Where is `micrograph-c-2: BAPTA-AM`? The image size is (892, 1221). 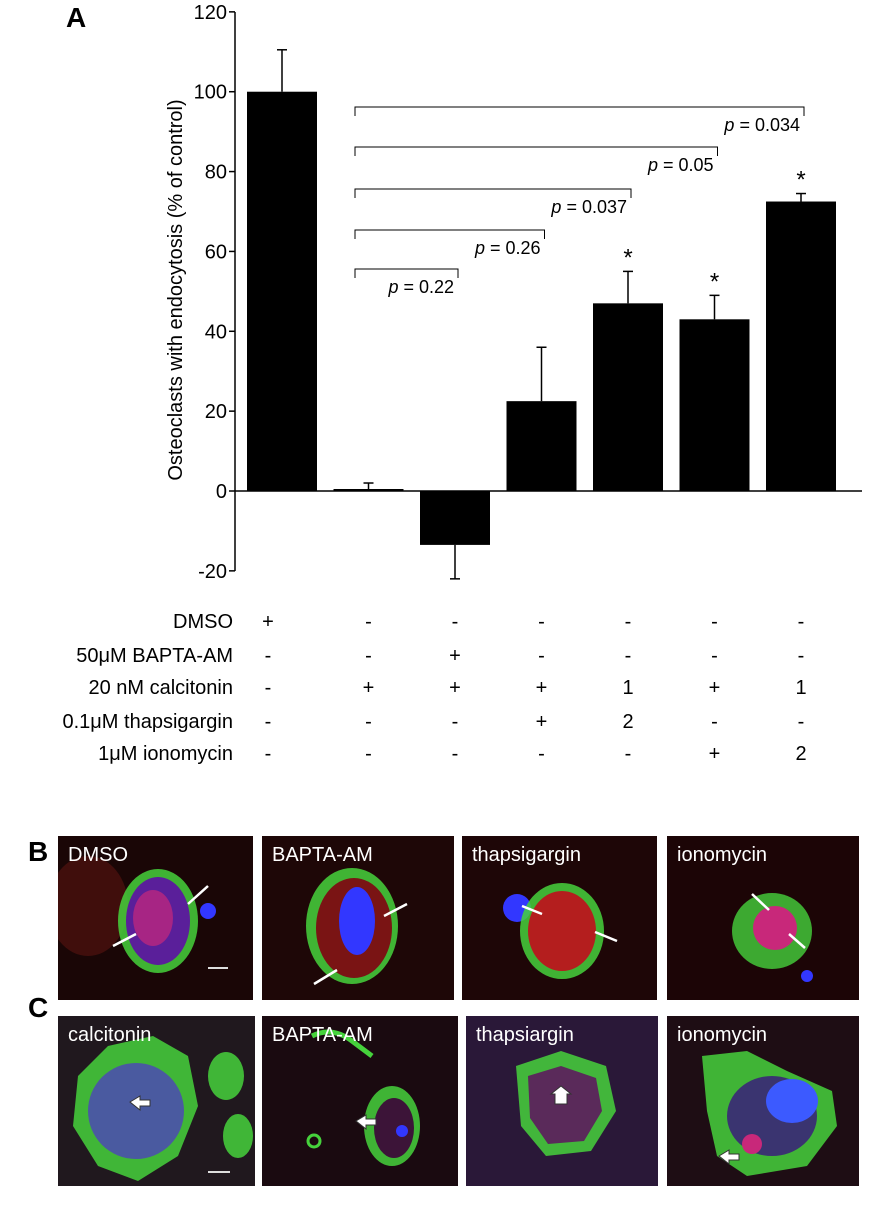 micrograph-c-2: BAPTA-AM is located at coordinates (360, 1101).